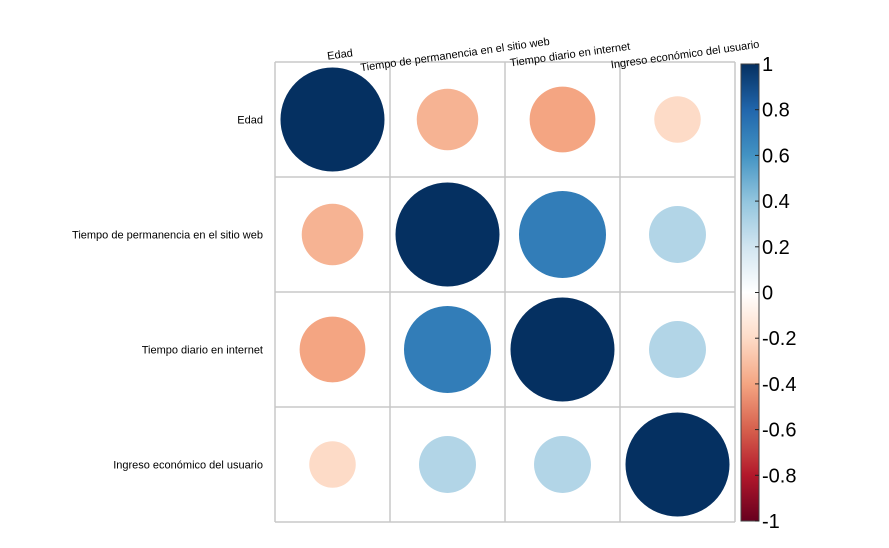 This screenshot has width=889, height=548. I want to click on row-label: Ingreso económico del usuario, so click(188, 466).